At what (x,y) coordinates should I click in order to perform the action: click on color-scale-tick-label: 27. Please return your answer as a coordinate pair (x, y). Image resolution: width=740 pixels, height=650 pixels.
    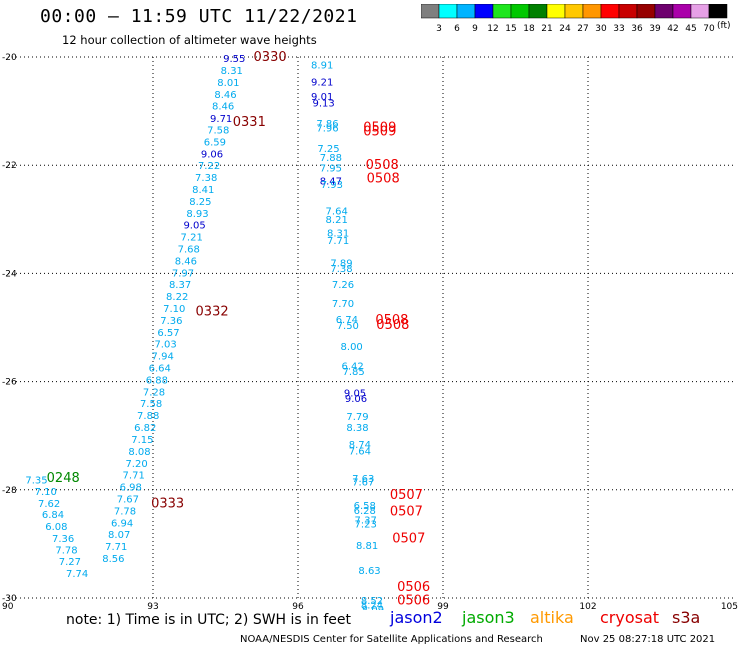
    Looking at the image, I should click on (582, 29).